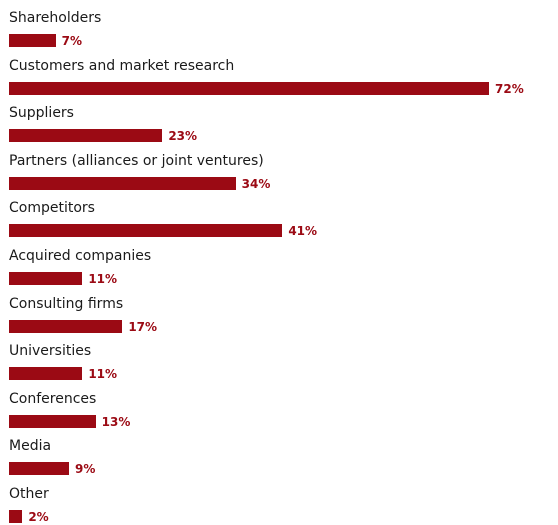 The width and height of the screenshot is (558, 525). I want to click on category-label: Shareholders, so click(55, 18).